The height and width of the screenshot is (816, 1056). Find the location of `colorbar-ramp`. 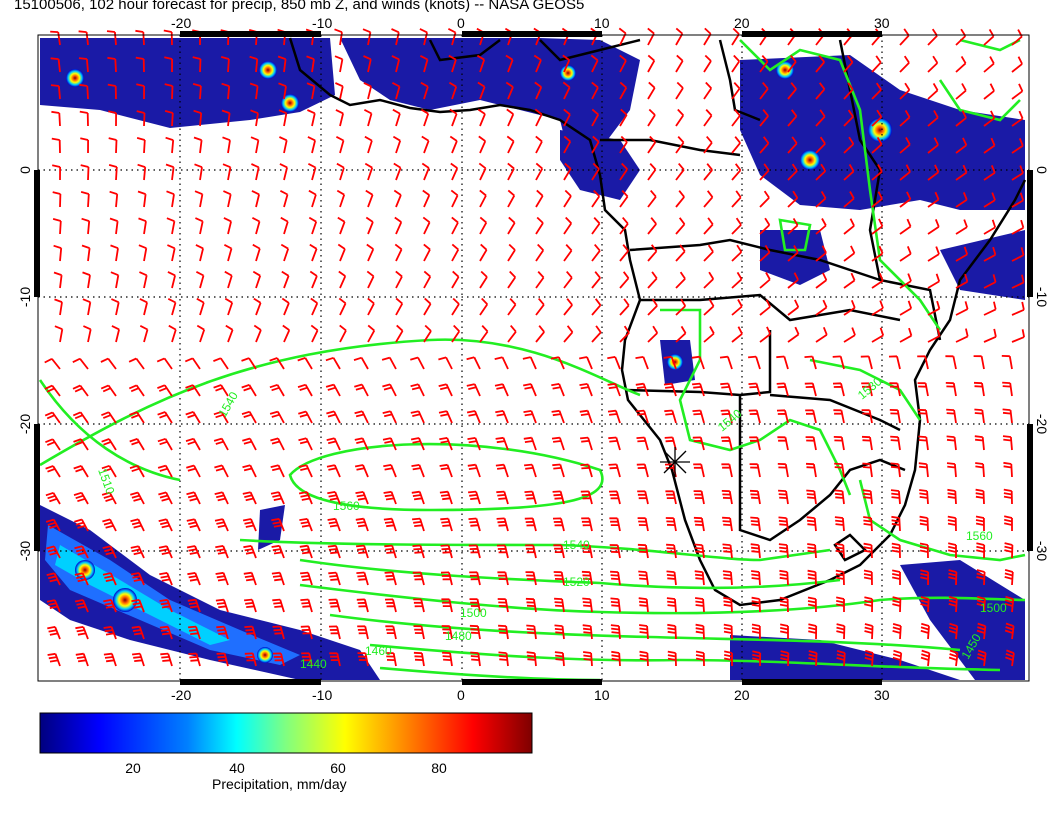

colorbar-ramp is located at coordinates (286, 733).